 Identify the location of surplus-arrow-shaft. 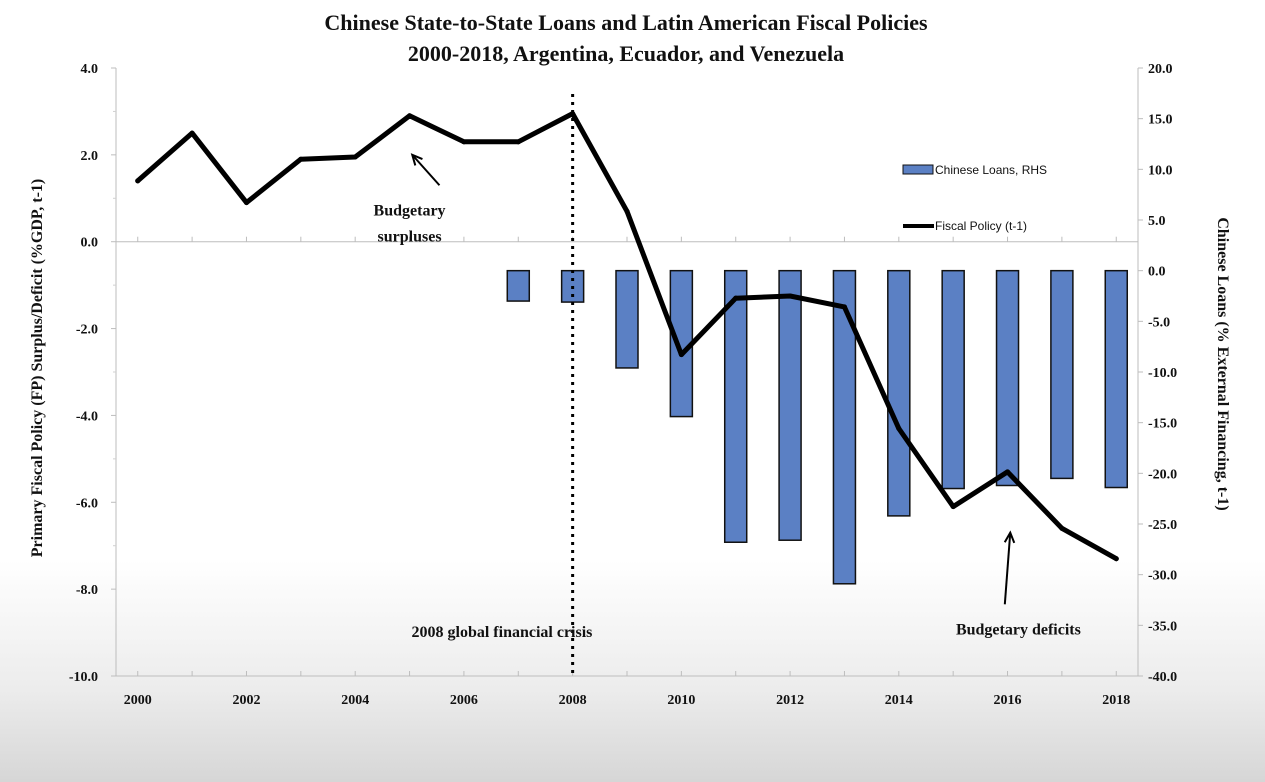
(426, 170).